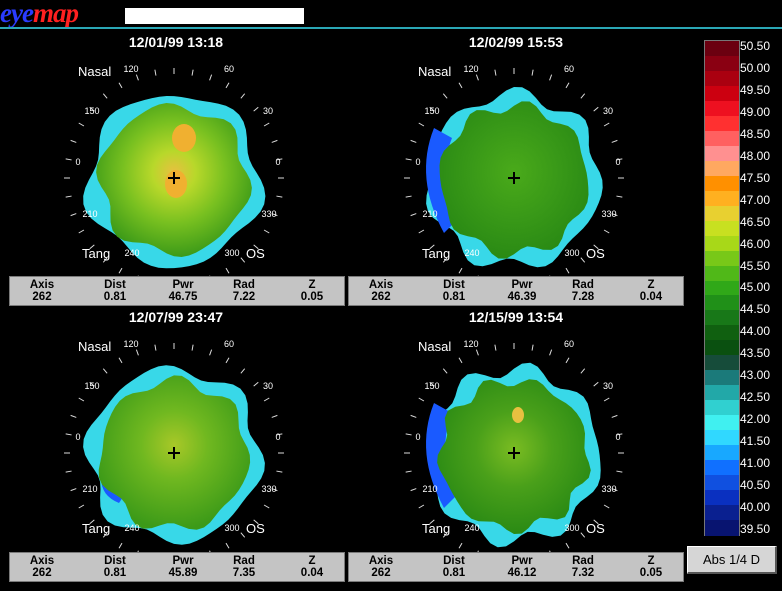 This screenshot has height=591, width=782. I want to click on patient-name-field, so click(214, 16).